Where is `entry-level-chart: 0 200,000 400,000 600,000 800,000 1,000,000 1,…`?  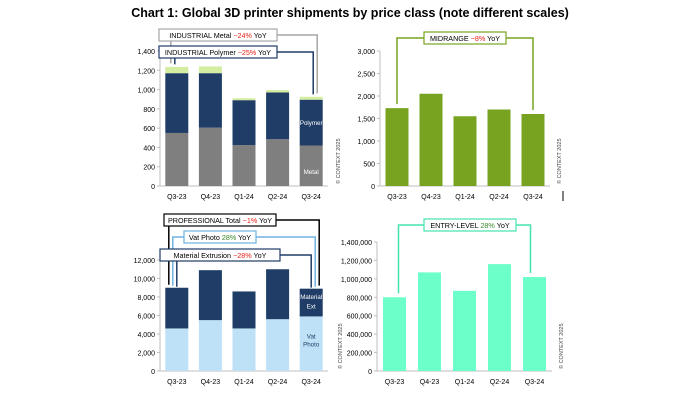 entry-level-chart: 0 200,000 400,000 600,000 800,000 1,000,000 1,… is located at coordinates (453, 302).